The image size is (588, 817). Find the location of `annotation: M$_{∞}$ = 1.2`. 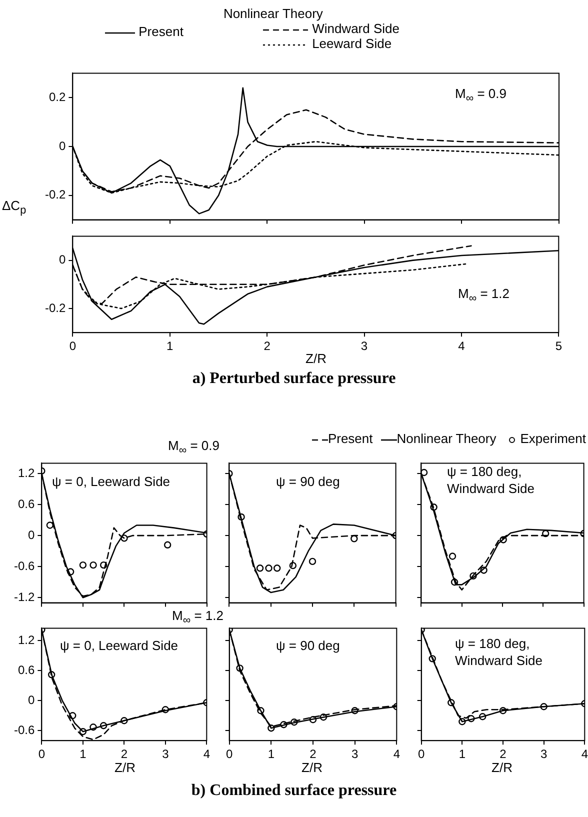

annotation: M$_{∞}$ = 1.2 is located at coordinates (484, 295).